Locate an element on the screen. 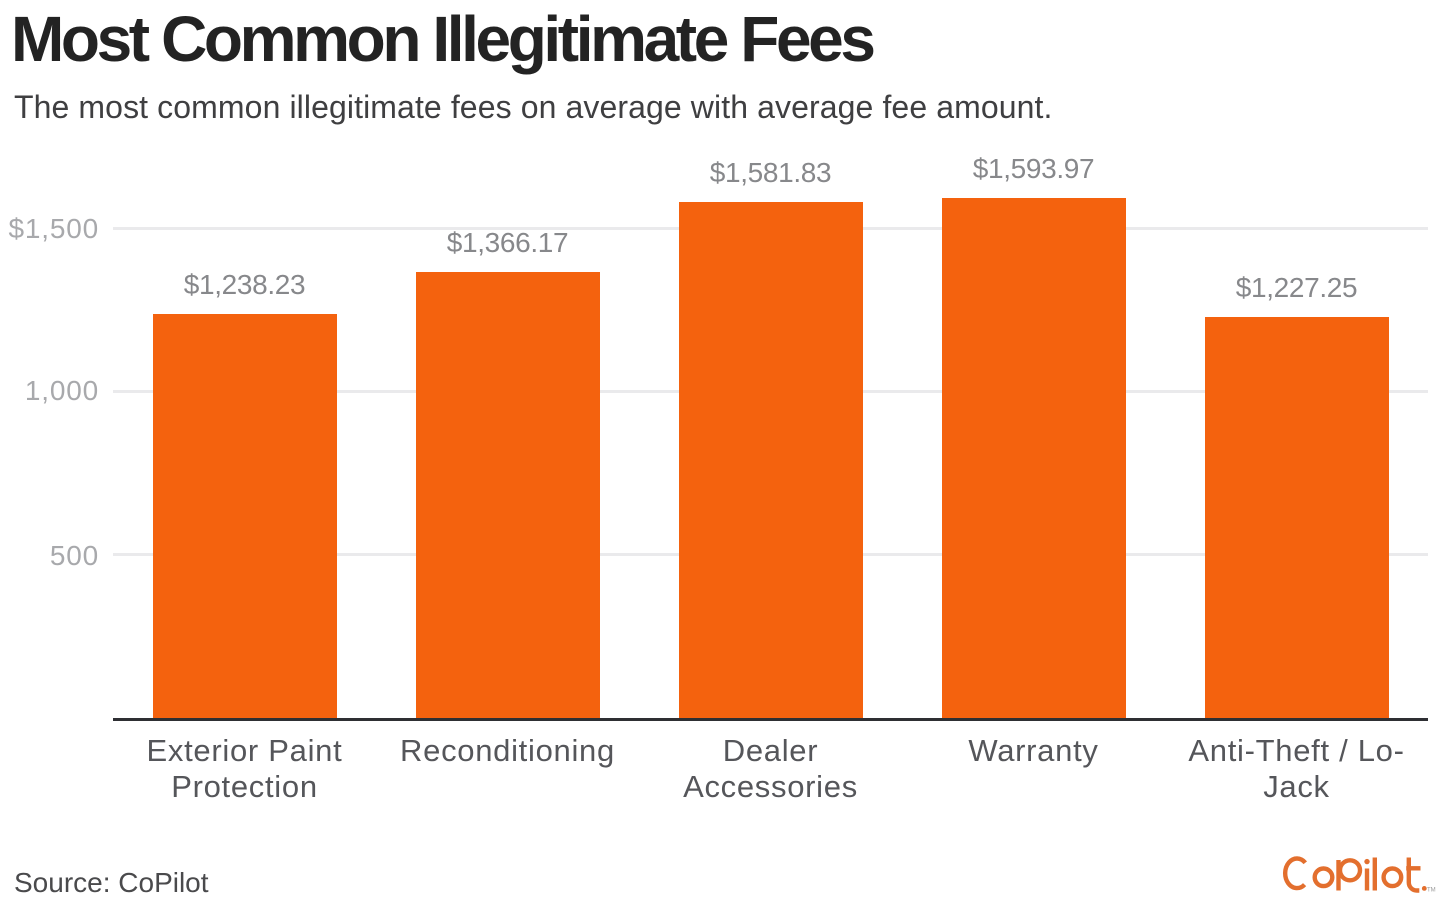 The width and height of the screenshot is (1440, 911). svg-text: TM is located at coordinates (1431, 891).